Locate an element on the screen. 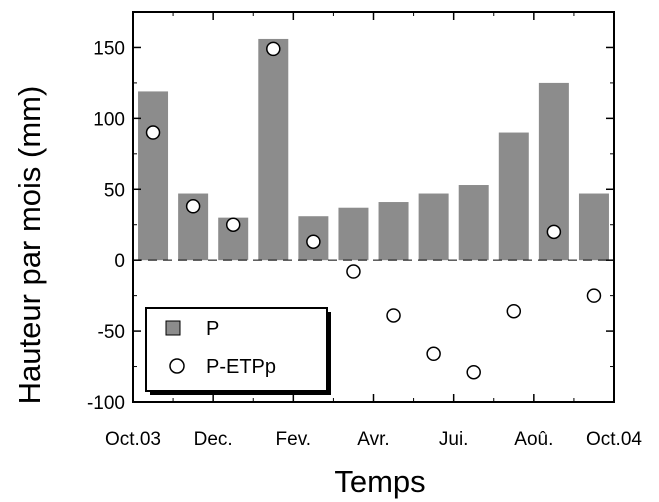  y-tick-label: 150 is located at coordinates (109, 48).